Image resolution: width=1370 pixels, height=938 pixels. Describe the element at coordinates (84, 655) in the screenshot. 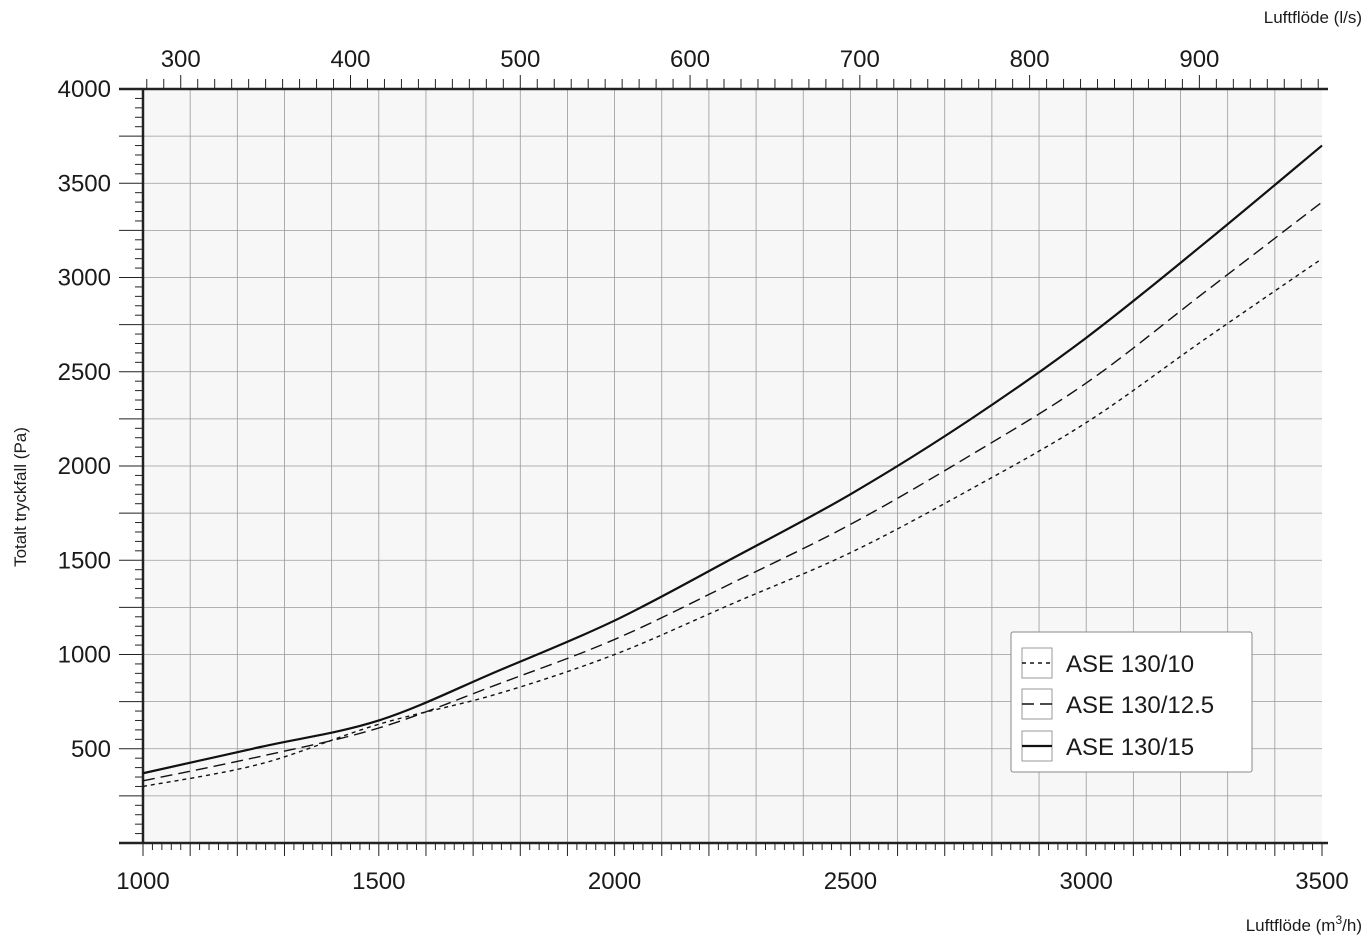

I see `y-tick-label: 1000` at that location.